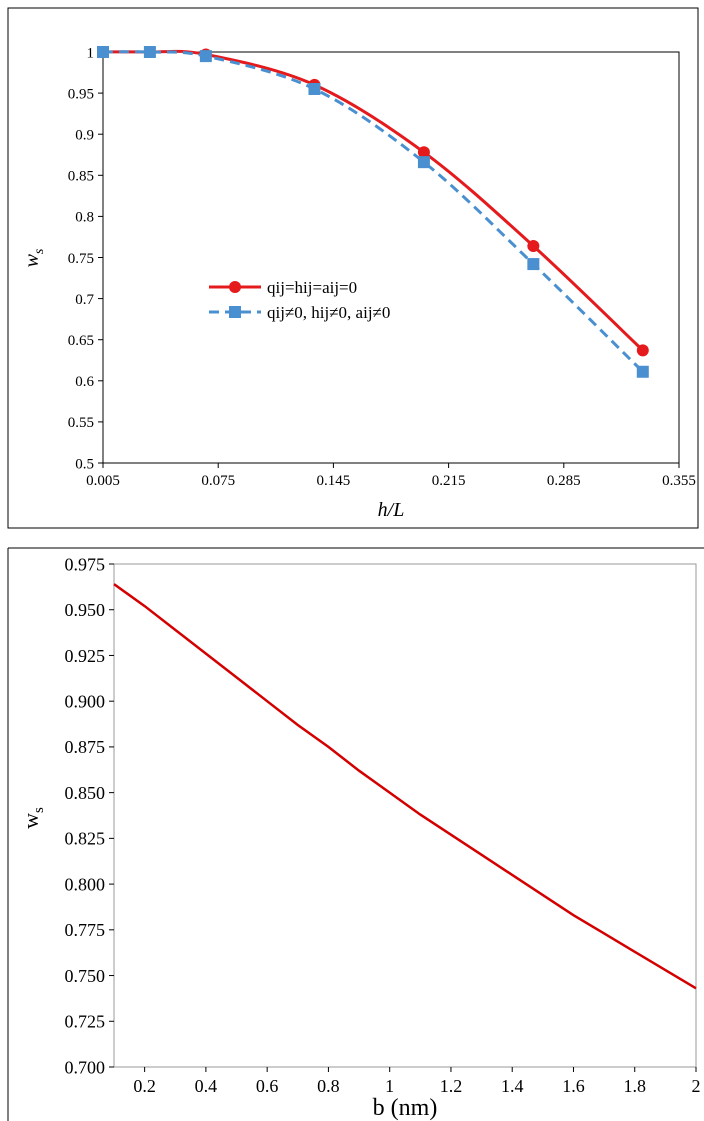 This screenshot has height=1121, width=704. Describe the element at coordinates (81, 423) in the screenshot. I see `y-tick-label: 0.55` at that location.